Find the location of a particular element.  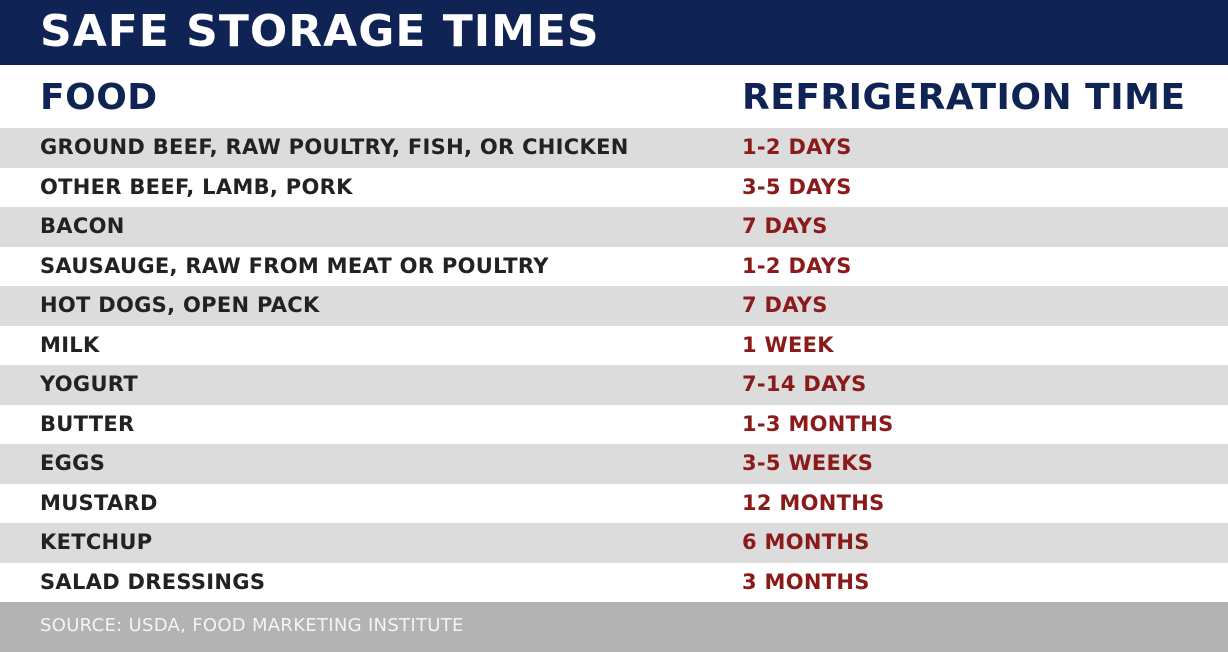

refrigeration-time-column-header: REFRIGERATION TIME is located at coordinates (964, 97).